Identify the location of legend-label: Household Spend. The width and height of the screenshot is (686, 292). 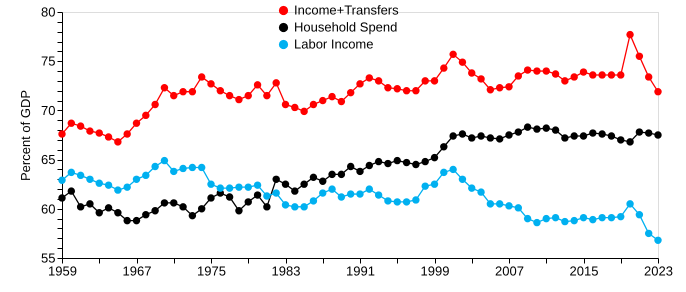
(346, 27).